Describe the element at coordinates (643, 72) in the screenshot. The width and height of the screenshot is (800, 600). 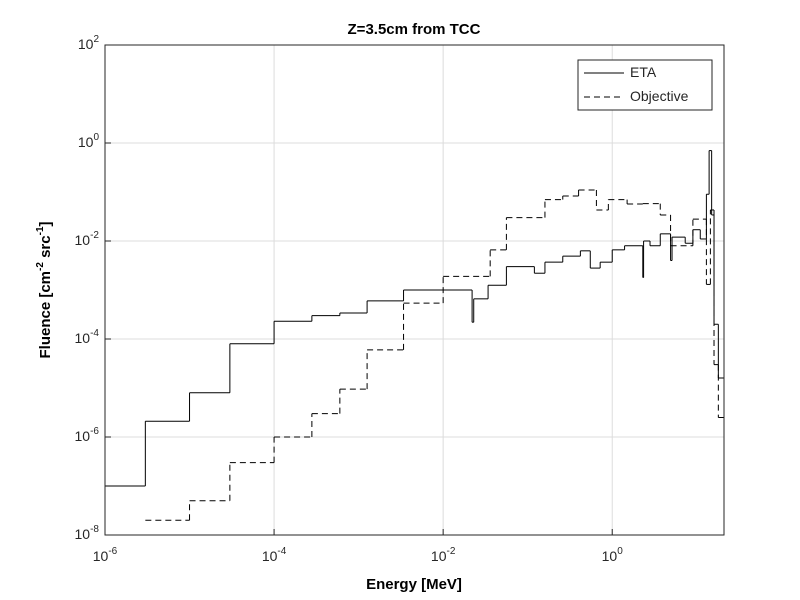
I see `legend-label: ETA` at that location.